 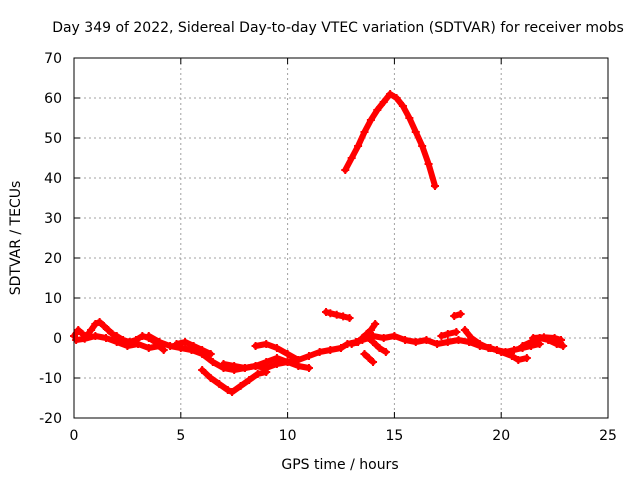 I want to click on y-tick-label: -20, so click(x=50, y=419).